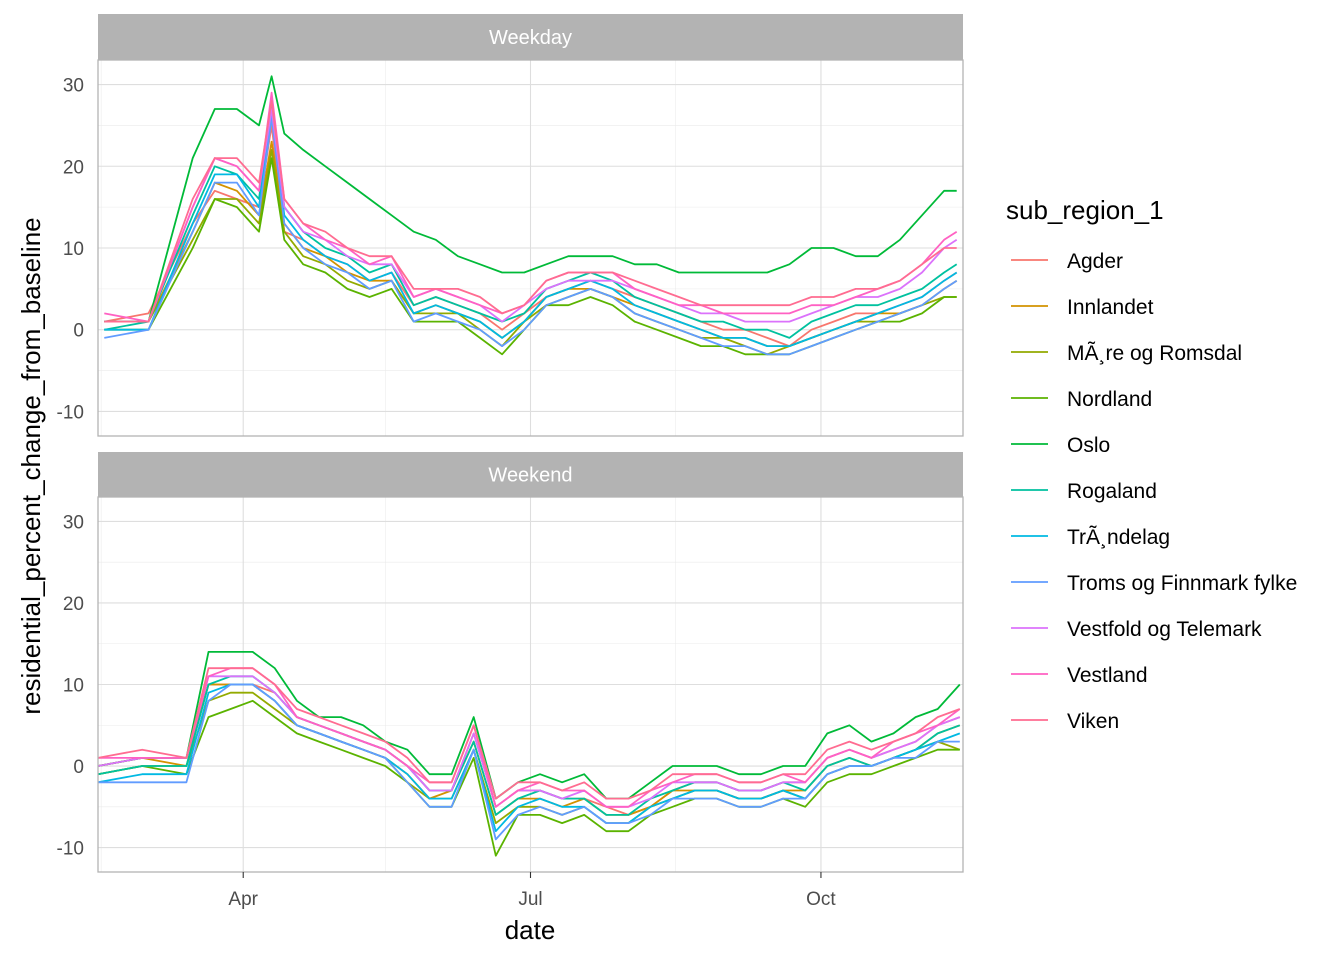 This screenshot has width=1344, height=965. What do you see at coordinates (821, 899) in the screenshot?
I see `x-tick-label: Oct` at bounding box center [821, 899].